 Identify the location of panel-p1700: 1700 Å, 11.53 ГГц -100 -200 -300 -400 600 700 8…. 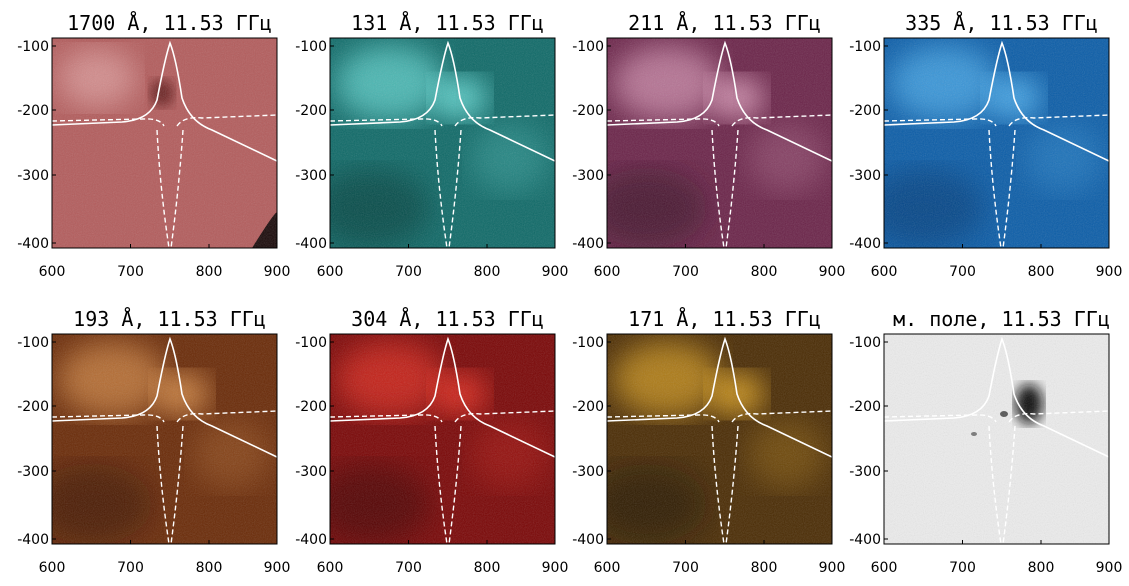
(153, 145).